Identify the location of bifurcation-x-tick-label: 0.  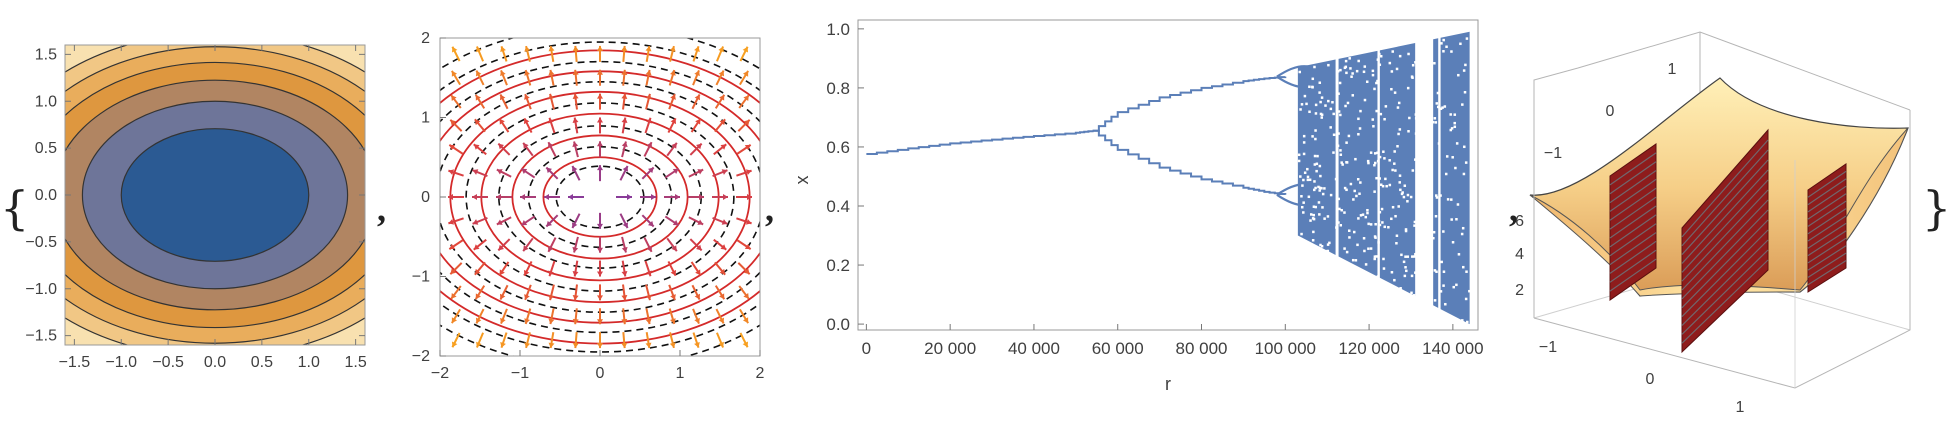
(866, 348).